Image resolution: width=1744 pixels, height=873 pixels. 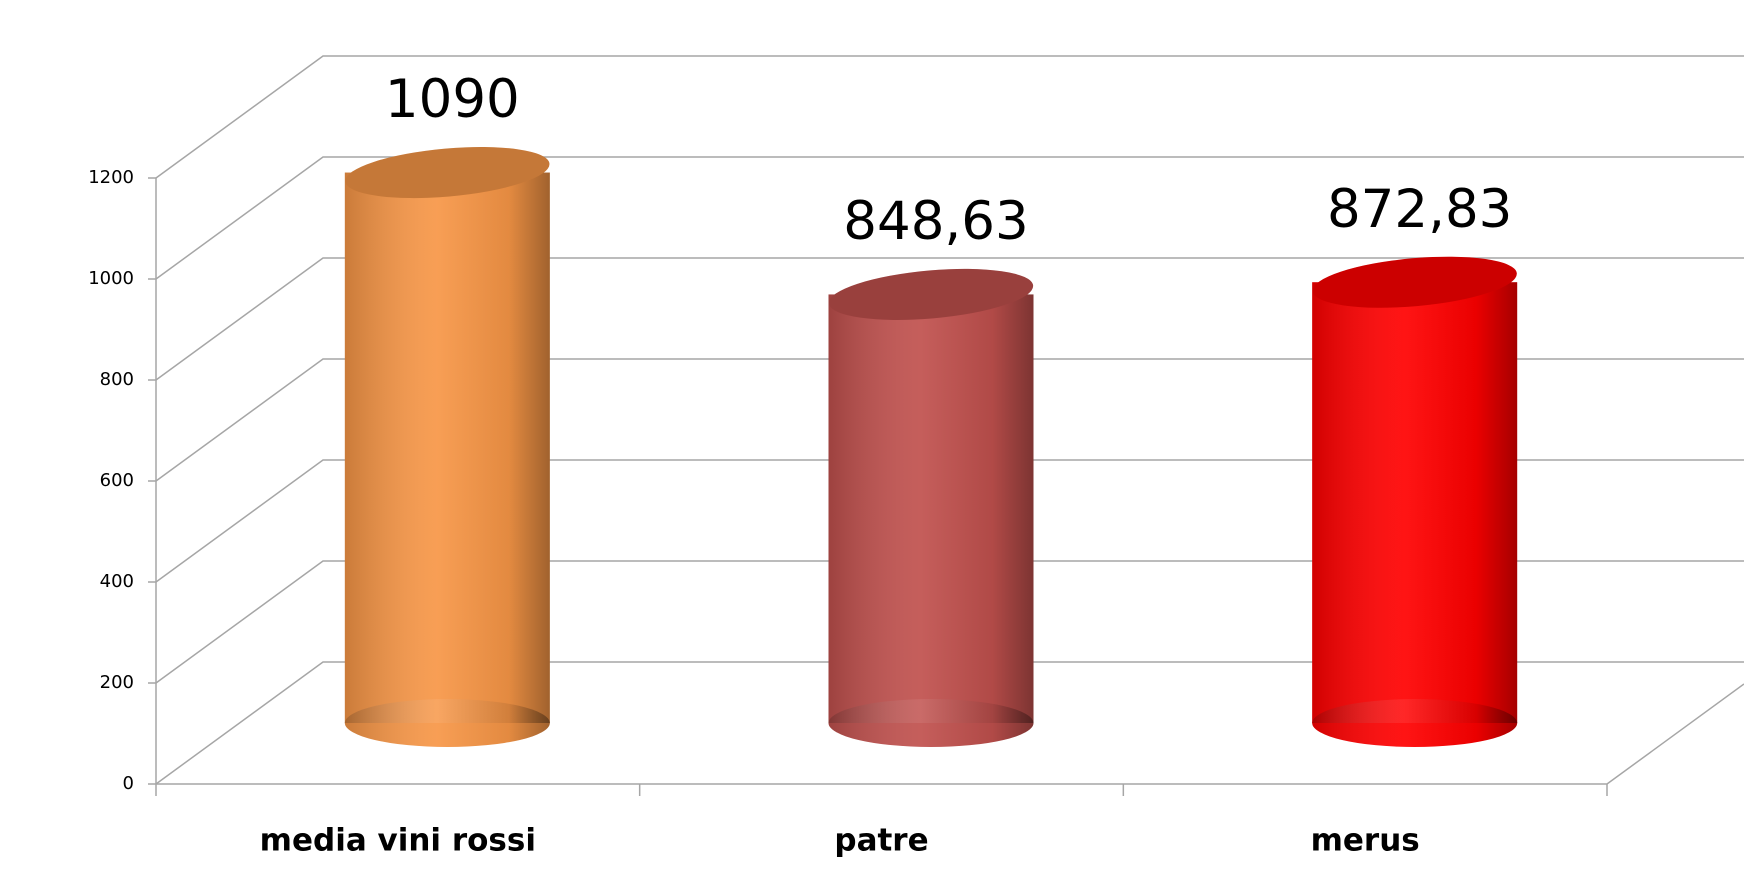 What do you see at coordinates (128, 783) in the screenshot?
I see `y-tick-label: 0` at bounding box center [128, 783].